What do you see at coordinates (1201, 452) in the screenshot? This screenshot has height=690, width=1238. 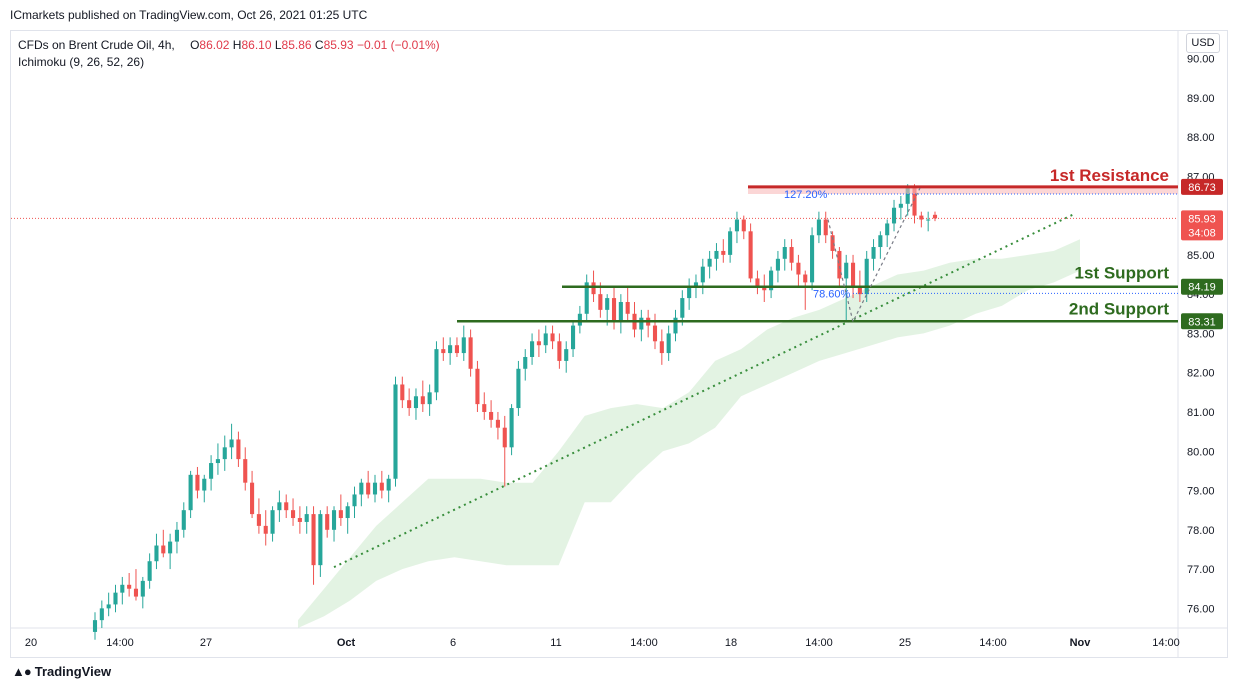 I see `y-tick-label: 80.00` at bounding box center [1201, 452].